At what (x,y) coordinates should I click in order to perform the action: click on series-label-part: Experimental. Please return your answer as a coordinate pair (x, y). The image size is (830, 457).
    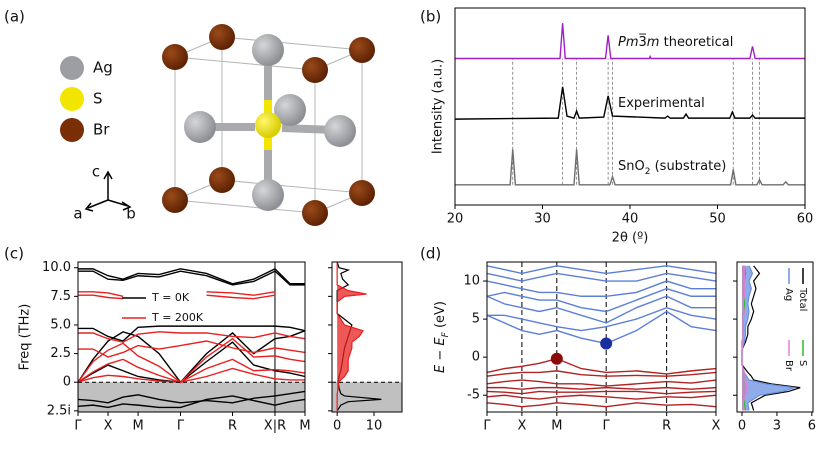
    Looking at the image, I should click on (661, 103).